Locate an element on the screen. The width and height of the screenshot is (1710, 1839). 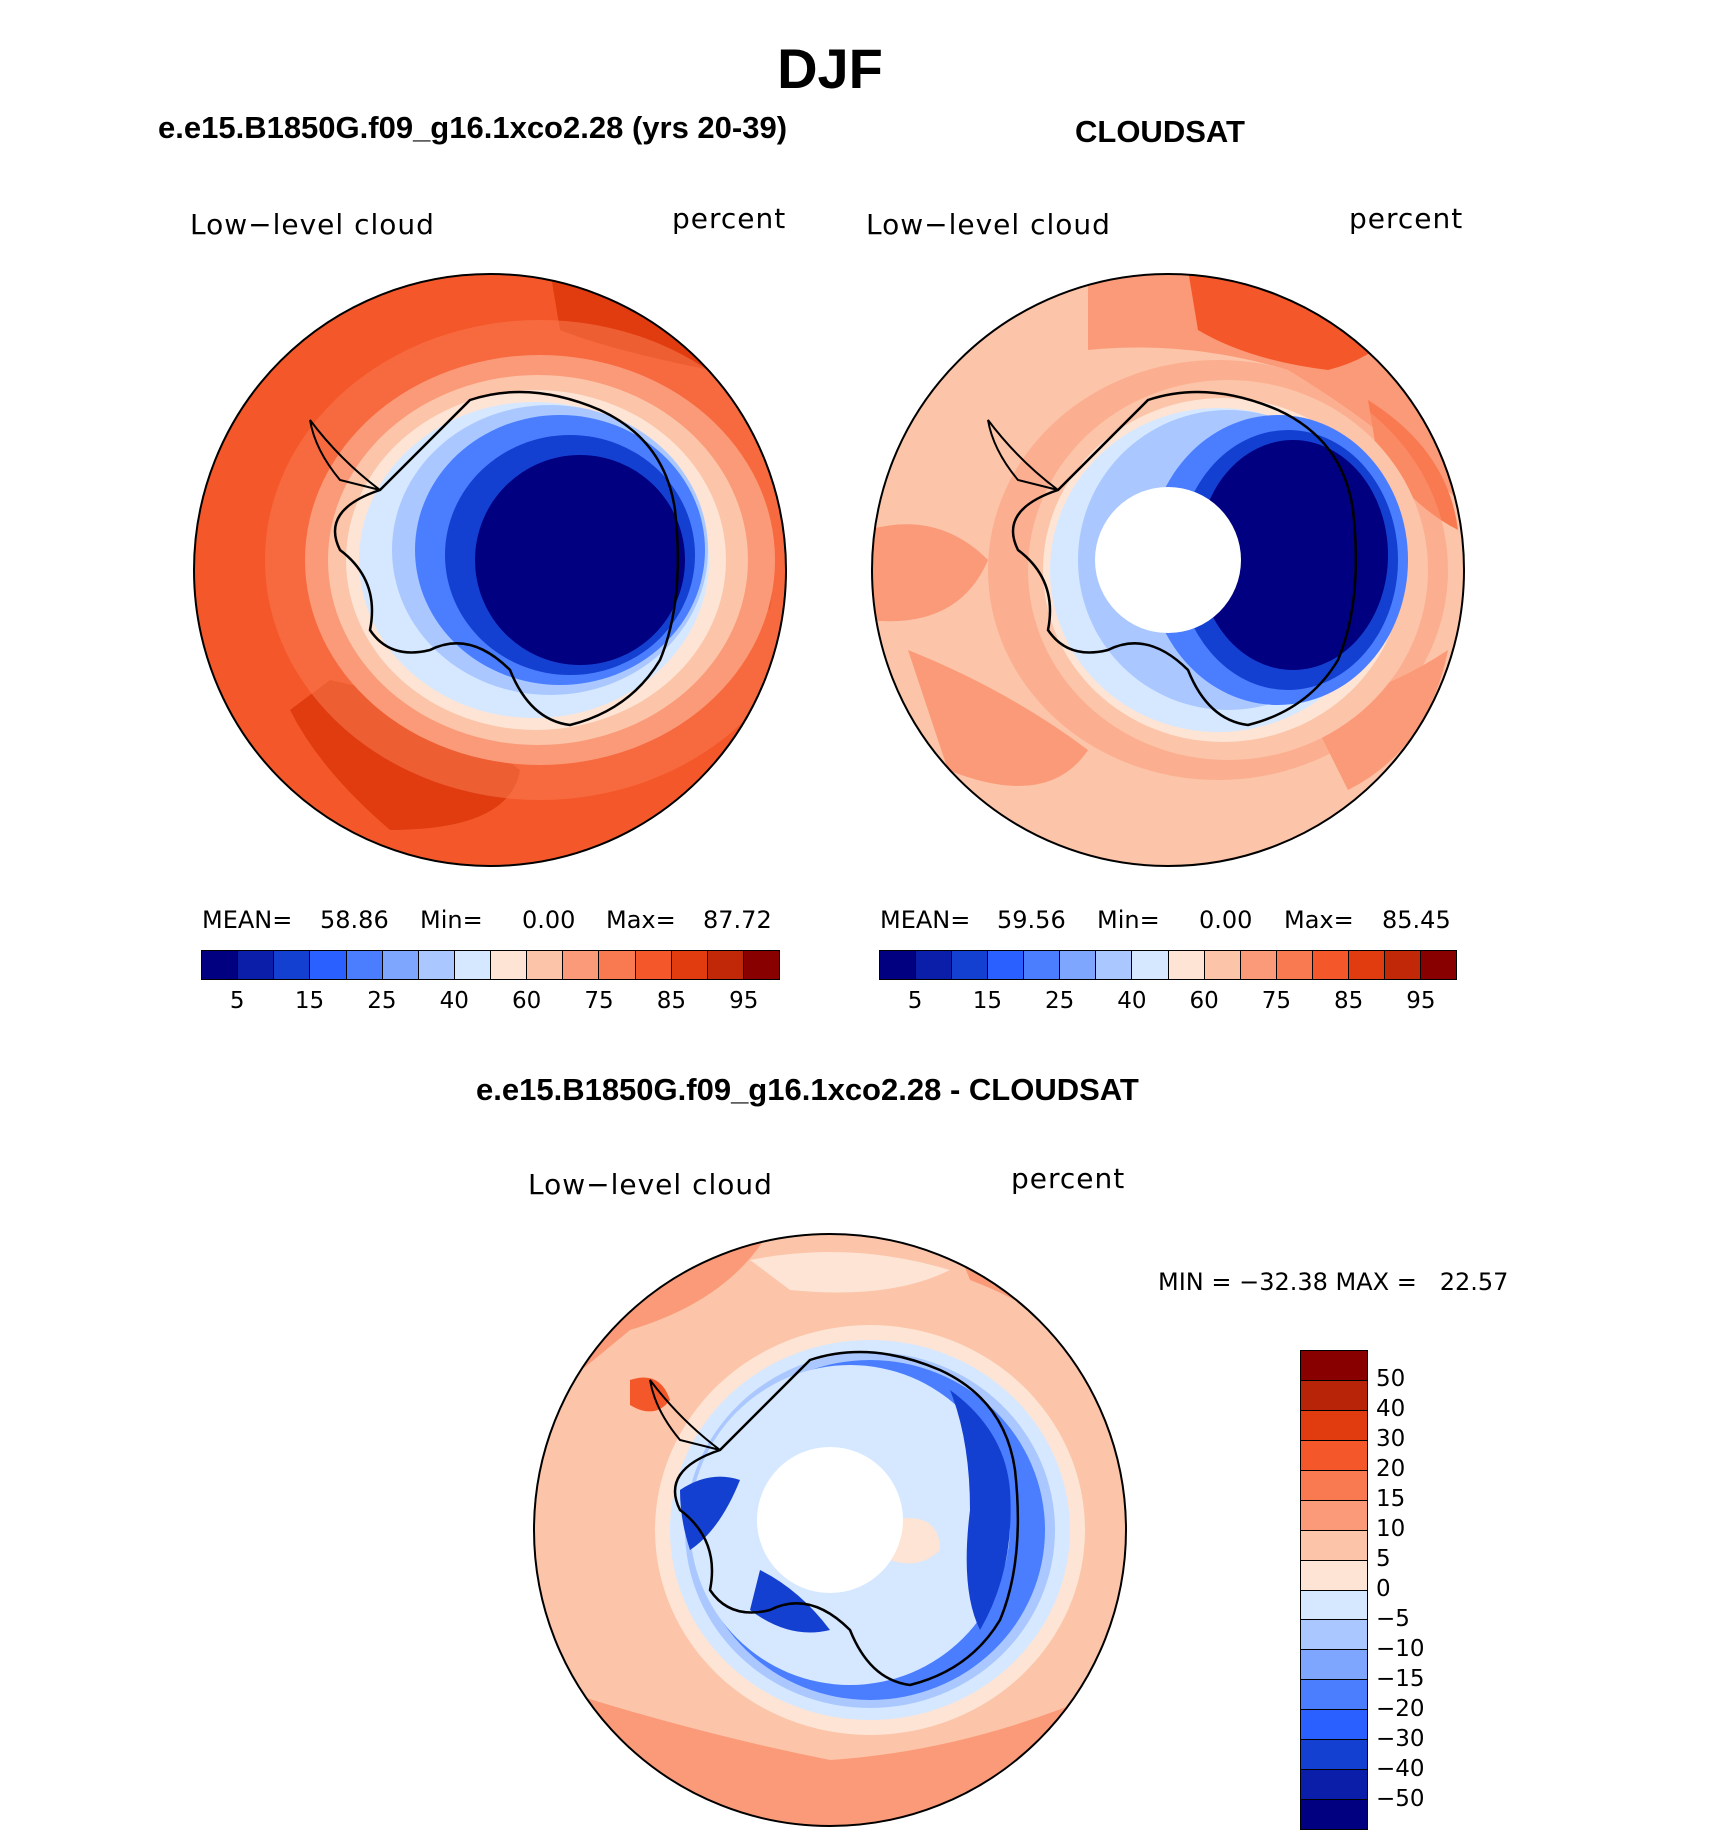
colorbar-tick-label: 75 is located at coordinates (1276, 1001).